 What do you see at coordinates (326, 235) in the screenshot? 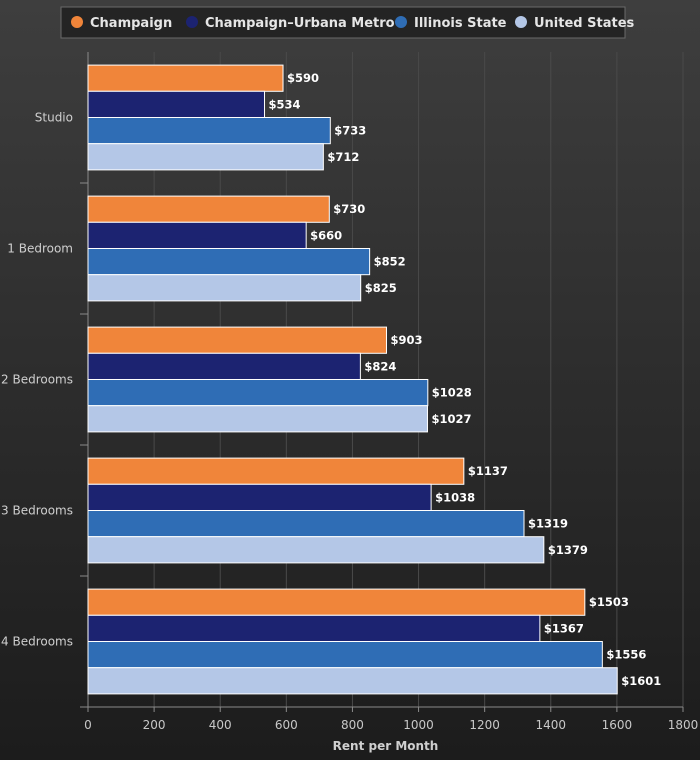
I see `data-label: $660` at bounding box center [326, 235].